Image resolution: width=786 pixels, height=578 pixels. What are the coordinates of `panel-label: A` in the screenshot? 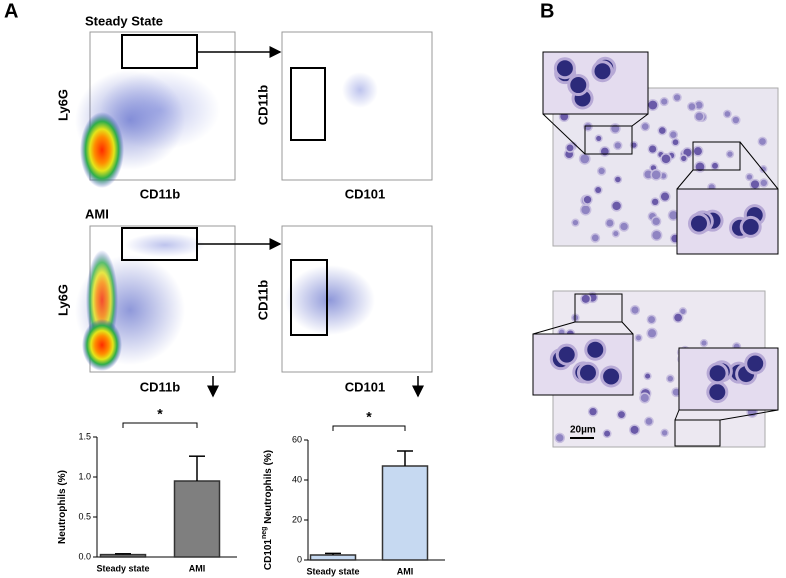 It's located at (11, 11).